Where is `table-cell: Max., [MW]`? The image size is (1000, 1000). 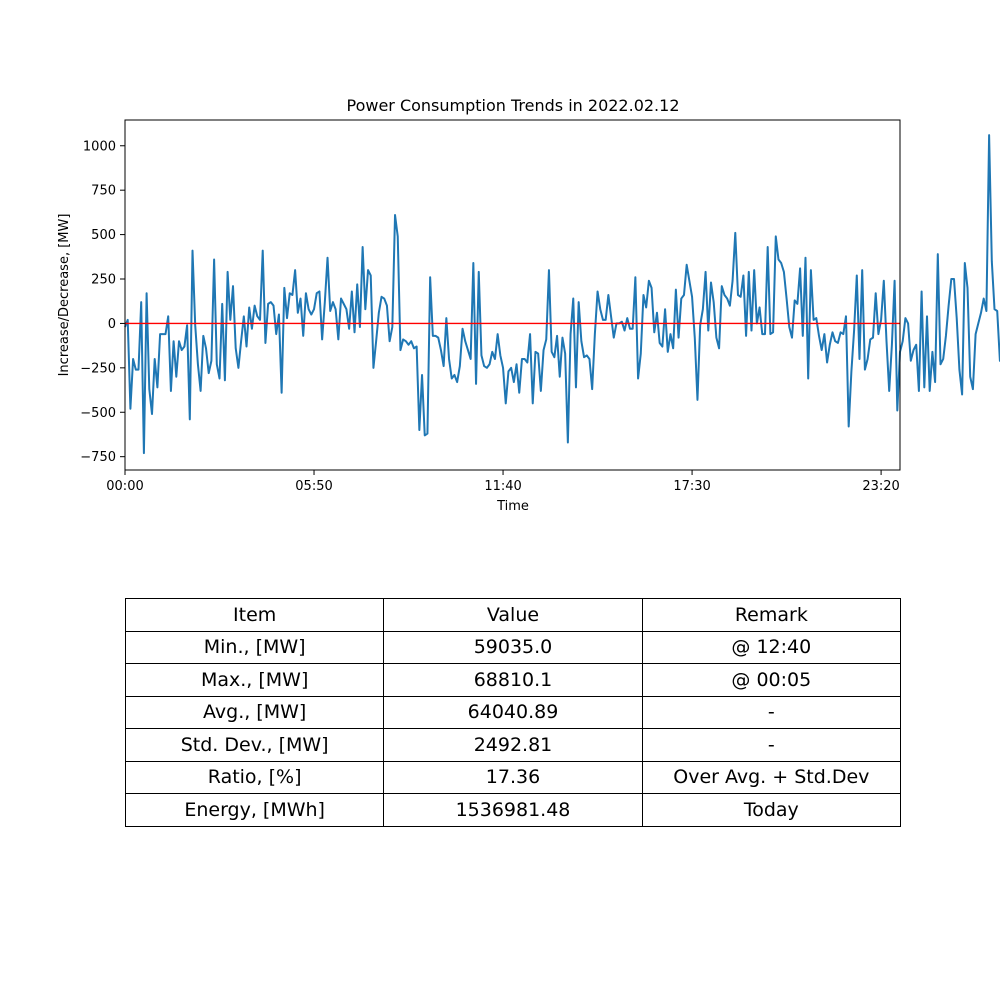 table-cell: Max., [MW] is located at coordinates (254, 680).